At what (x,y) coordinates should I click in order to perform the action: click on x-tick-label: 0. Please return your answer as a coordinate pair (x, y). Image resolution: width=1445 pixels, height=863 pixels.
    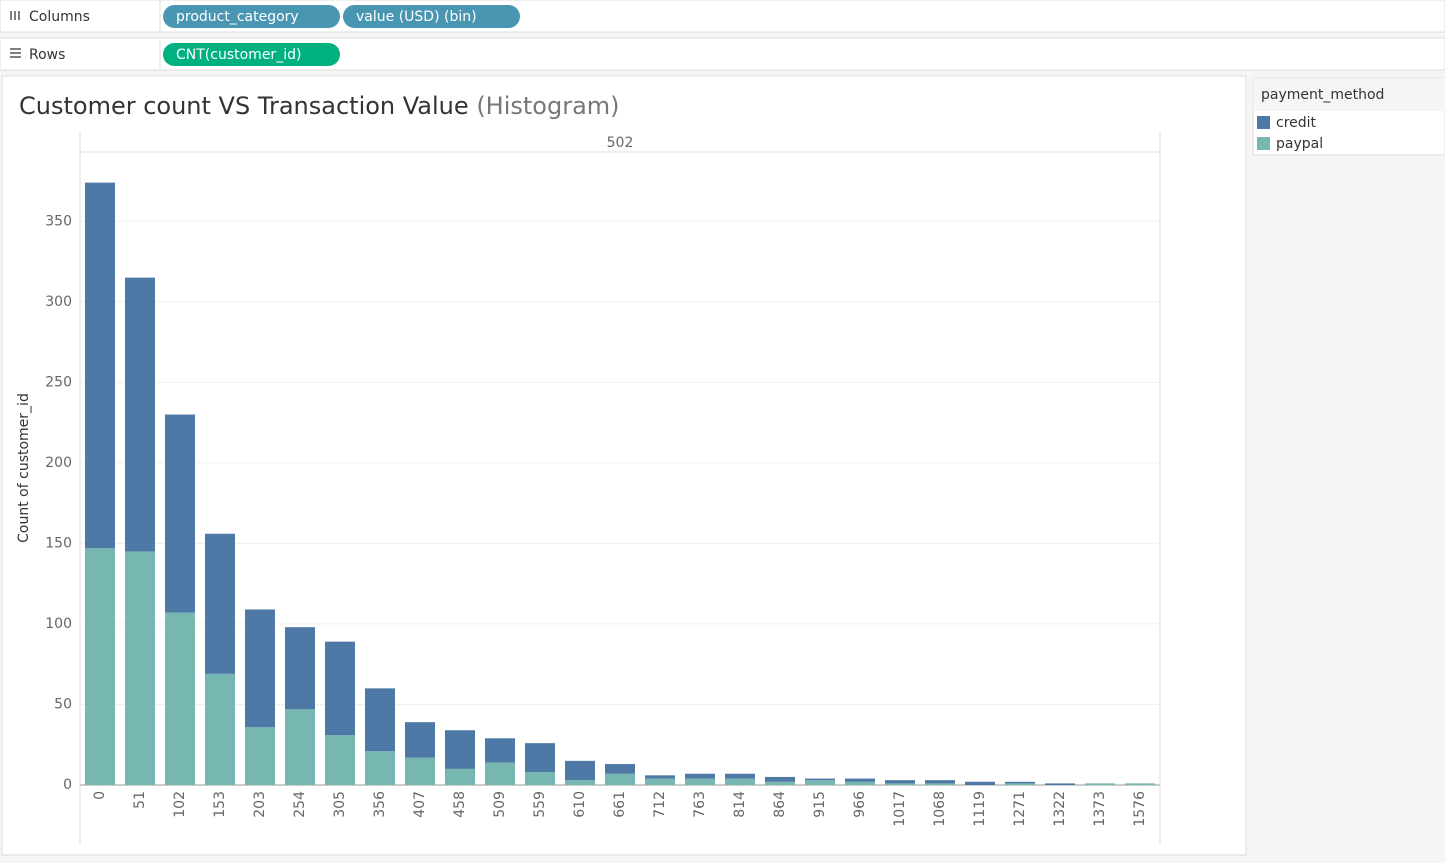
    Looking at the image, I should click on (100, 795).